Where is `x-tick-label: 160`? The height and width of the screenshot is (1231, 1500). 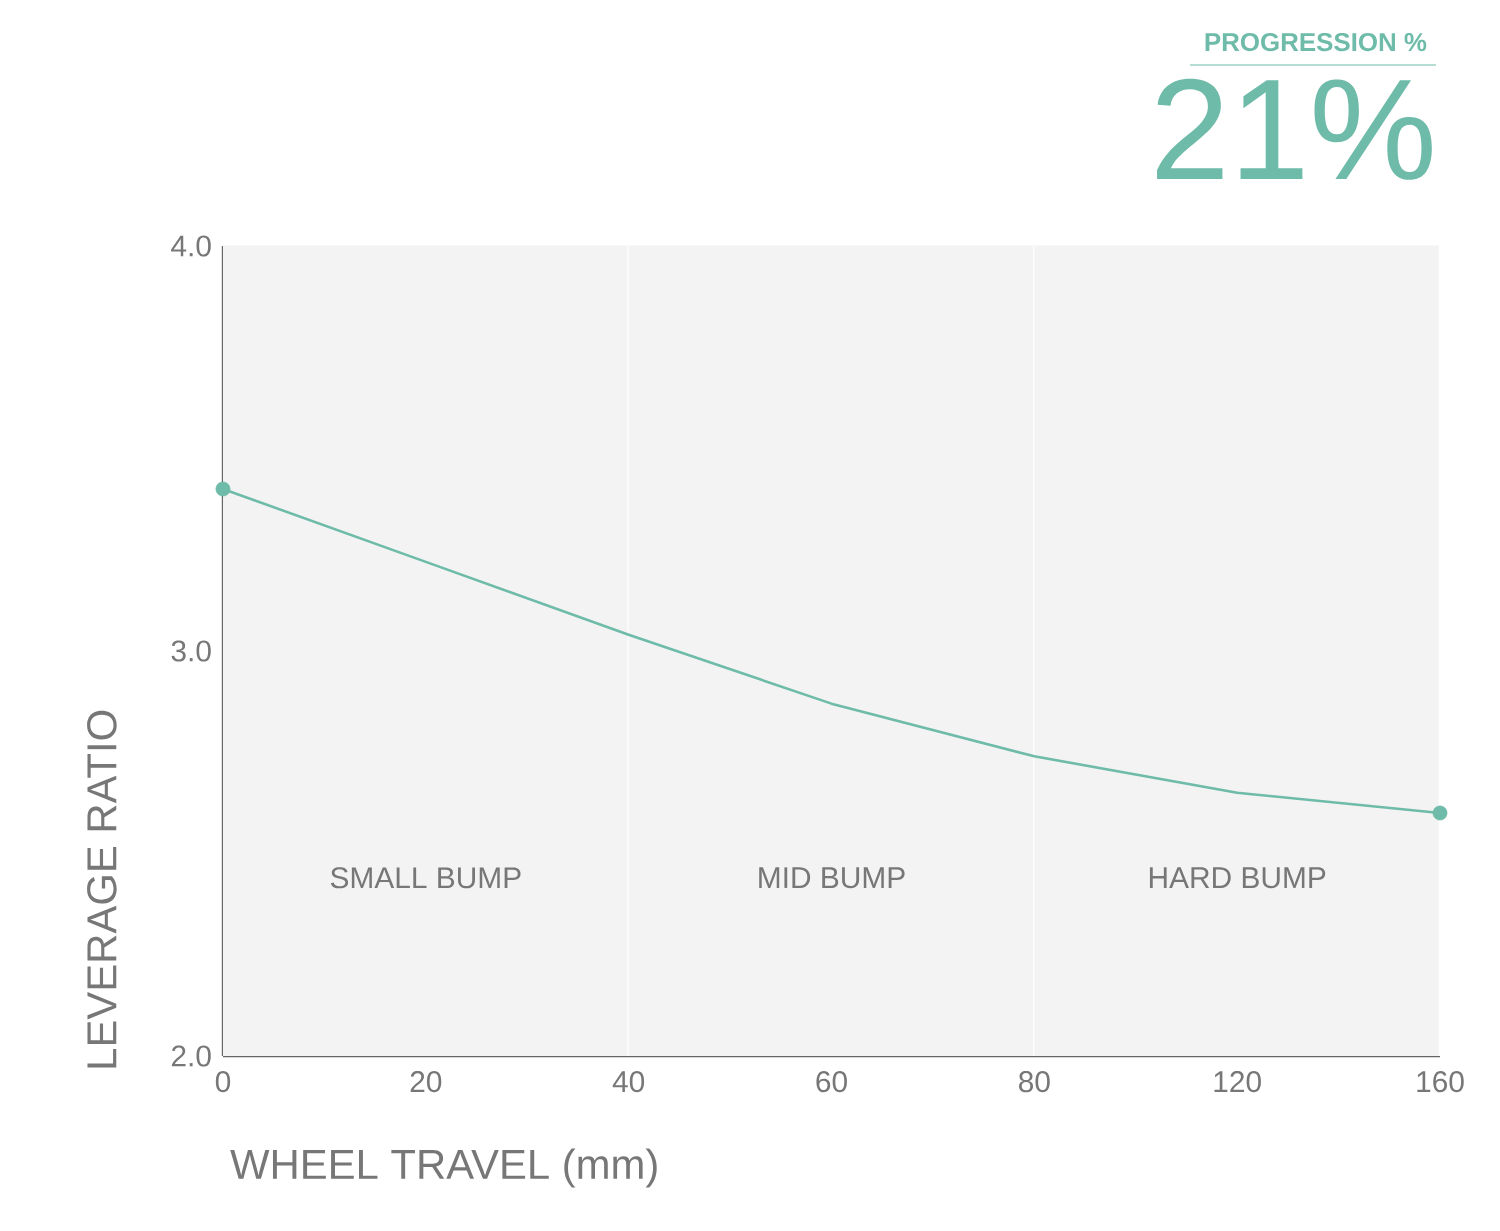
x-tick-label: 160 is located at coordinates (1440, 1082).